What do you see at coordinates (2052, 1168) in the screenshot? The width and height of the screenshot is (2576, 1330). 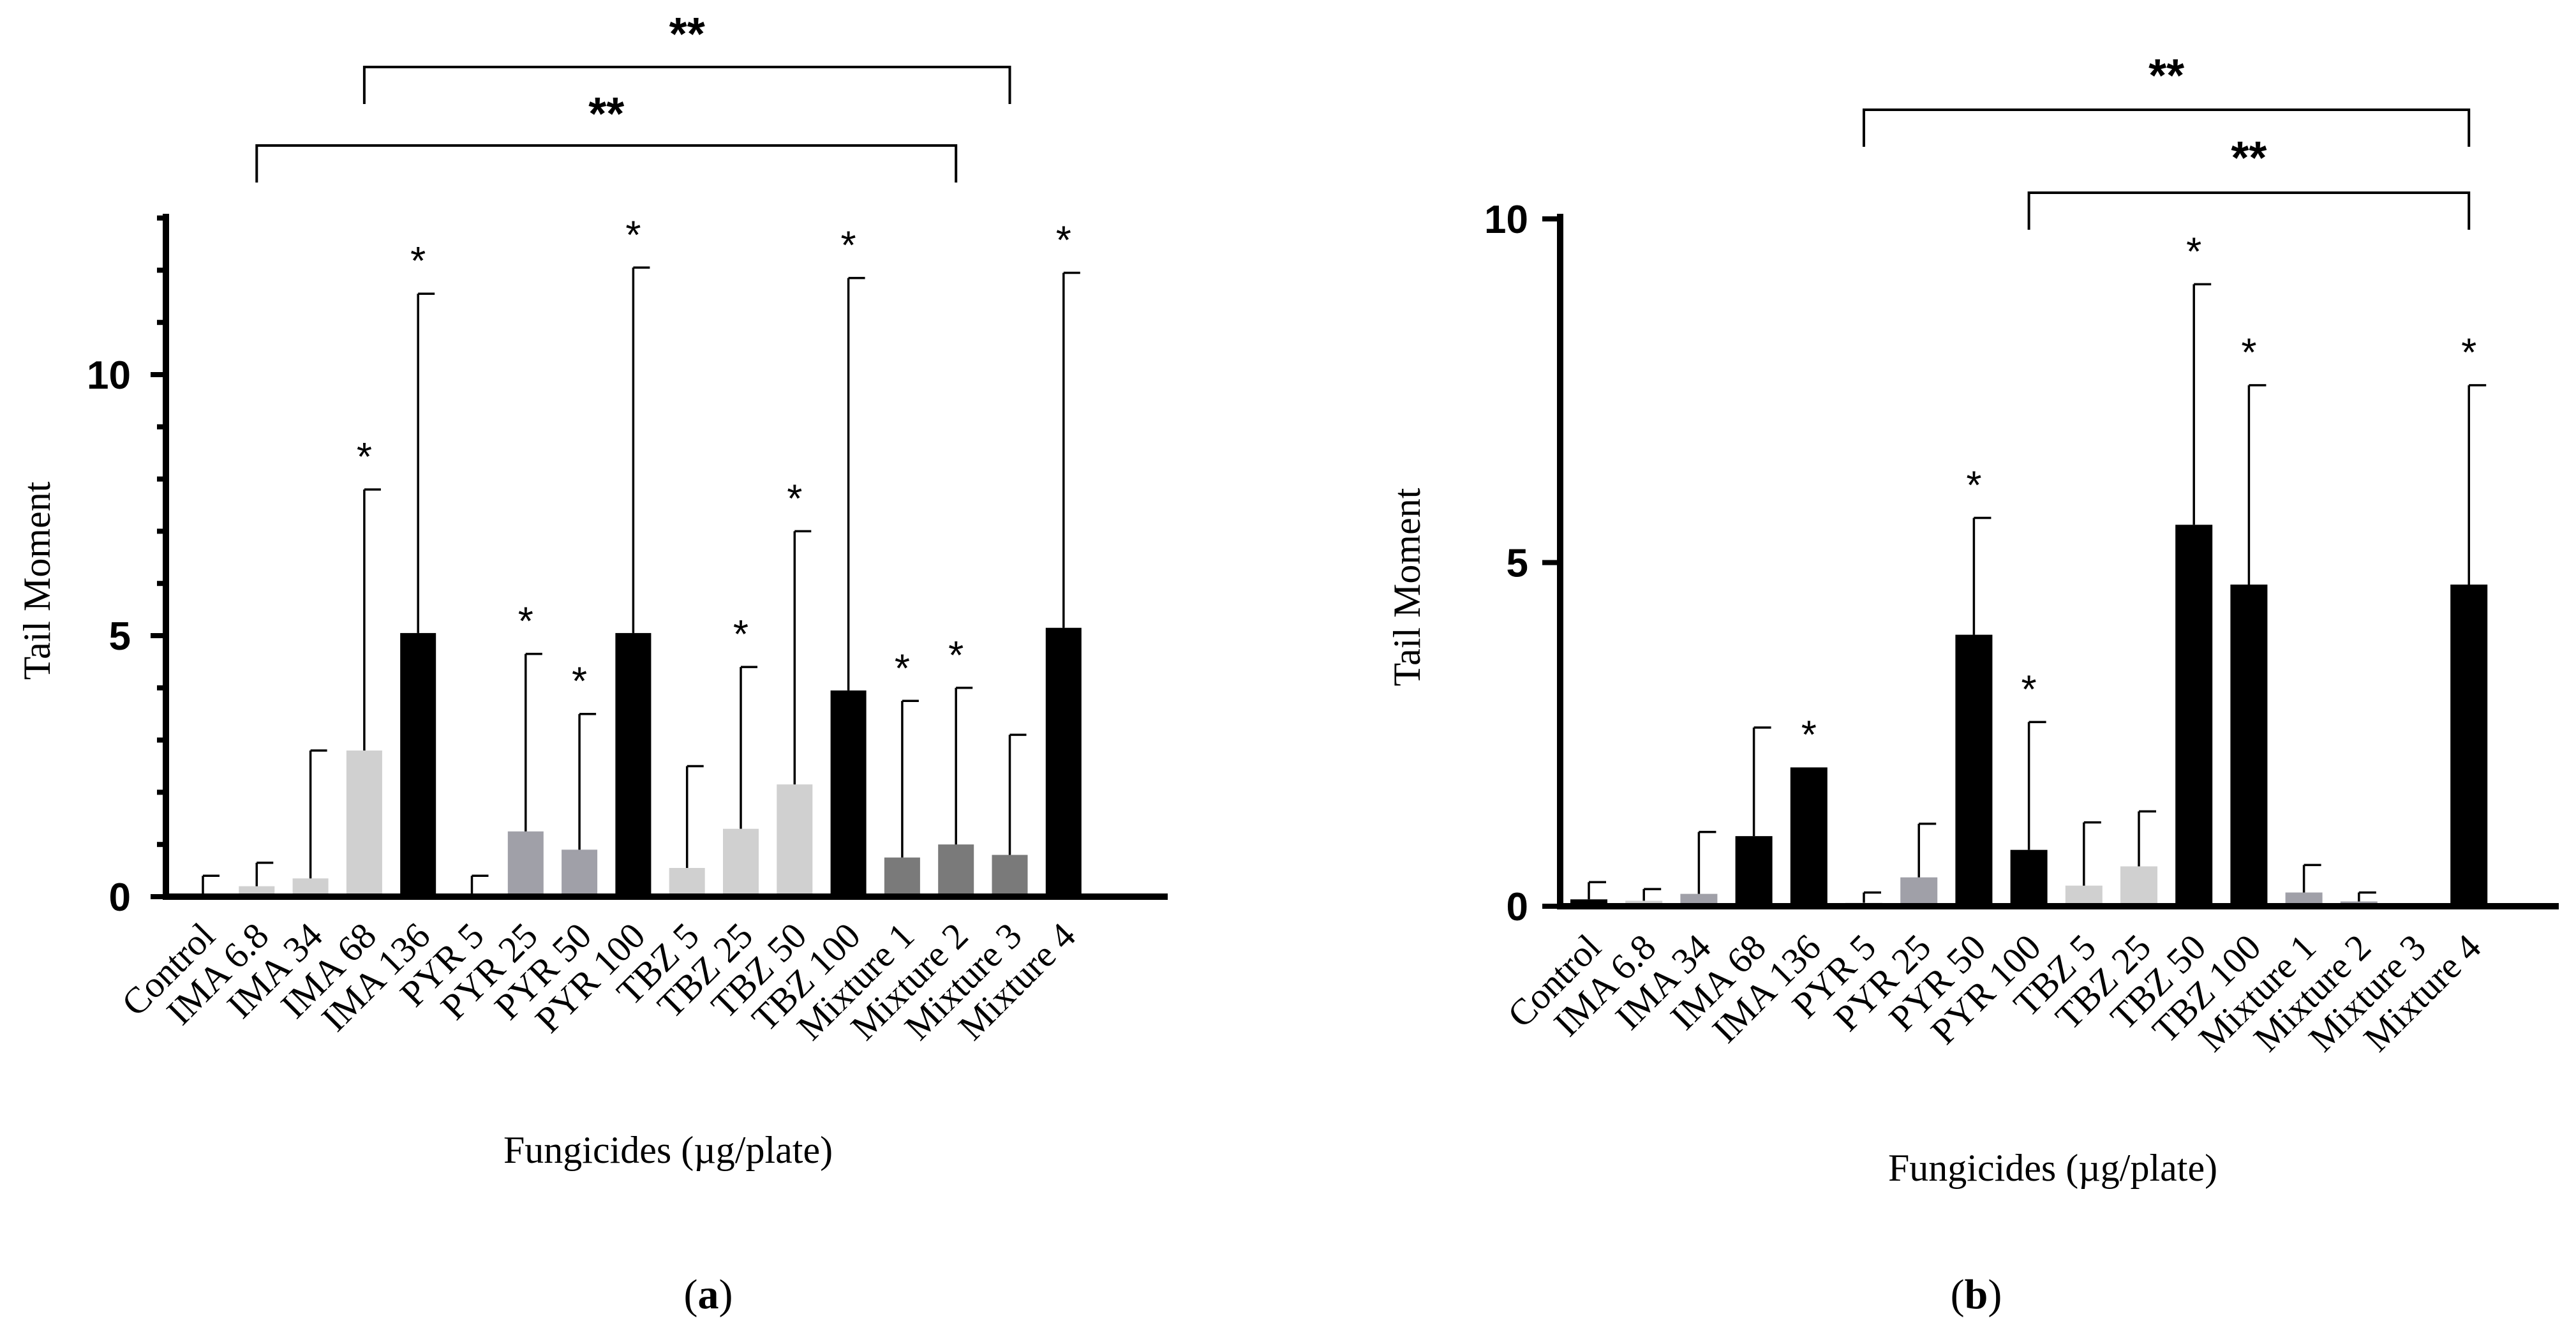 I see `panel-b-x-axis-title: Fungicides (µg/plate)` at bounding box center [2052, 1168].